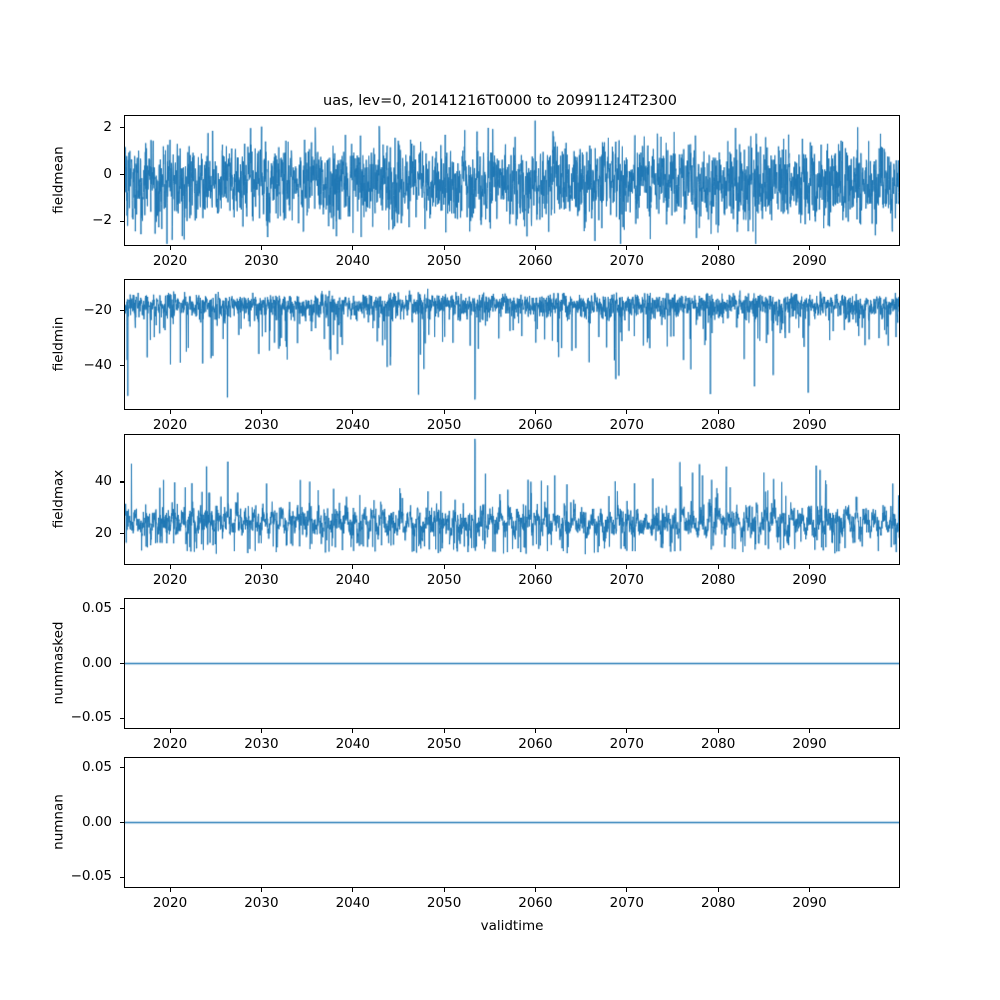 The image size is (1000, 1000). Describe the element at coordinates (261, 261) in the screenshot. I see `x-tick-label: 2030` at that location.